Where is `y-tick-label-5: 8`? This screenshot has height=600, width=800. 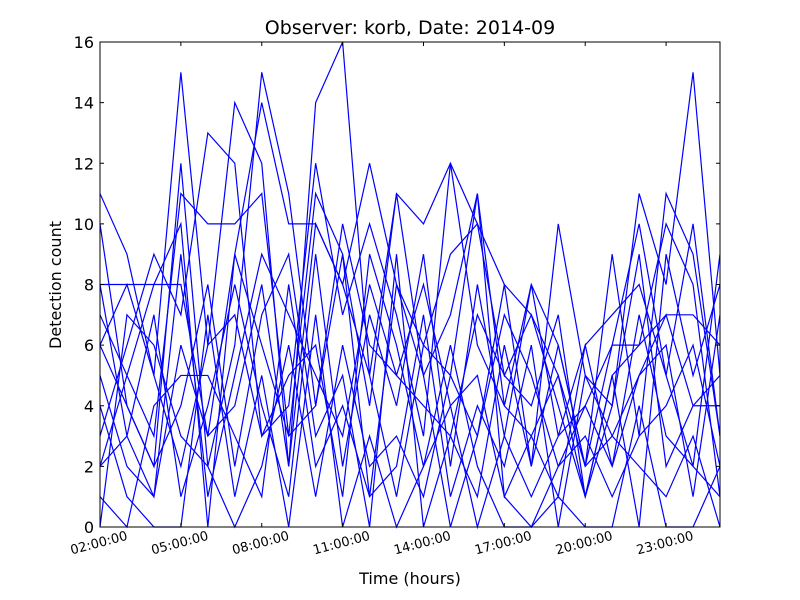 y-tick-label-5: 8 is located at coordinates (89, 285).